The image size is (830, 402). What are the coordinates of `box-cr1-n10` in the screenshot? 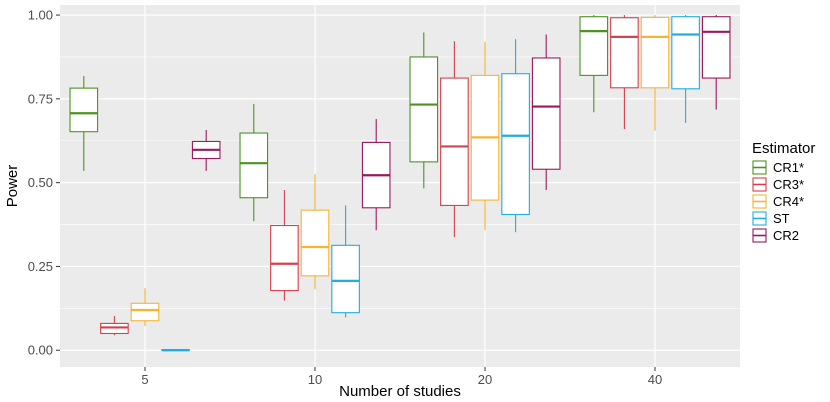 It's located at (254, 162).